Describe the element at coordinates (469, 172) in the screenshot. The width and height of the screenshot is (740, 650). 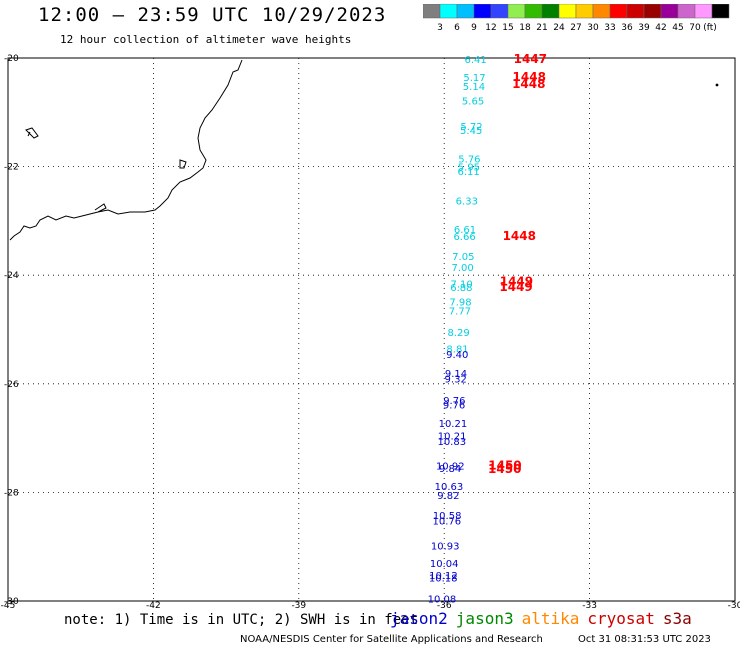
I see `wave-height-label: 6.11` at that location.